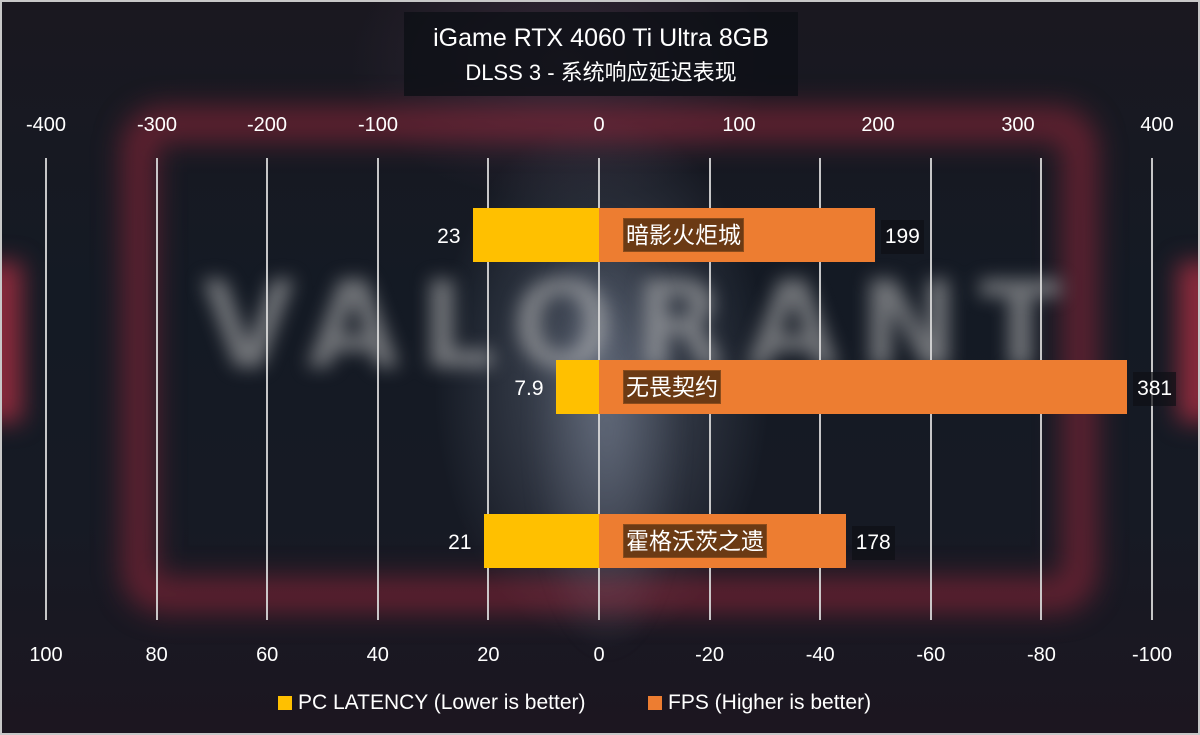  I want to click on bottom-axis-tick: 40, so click(377, 655).